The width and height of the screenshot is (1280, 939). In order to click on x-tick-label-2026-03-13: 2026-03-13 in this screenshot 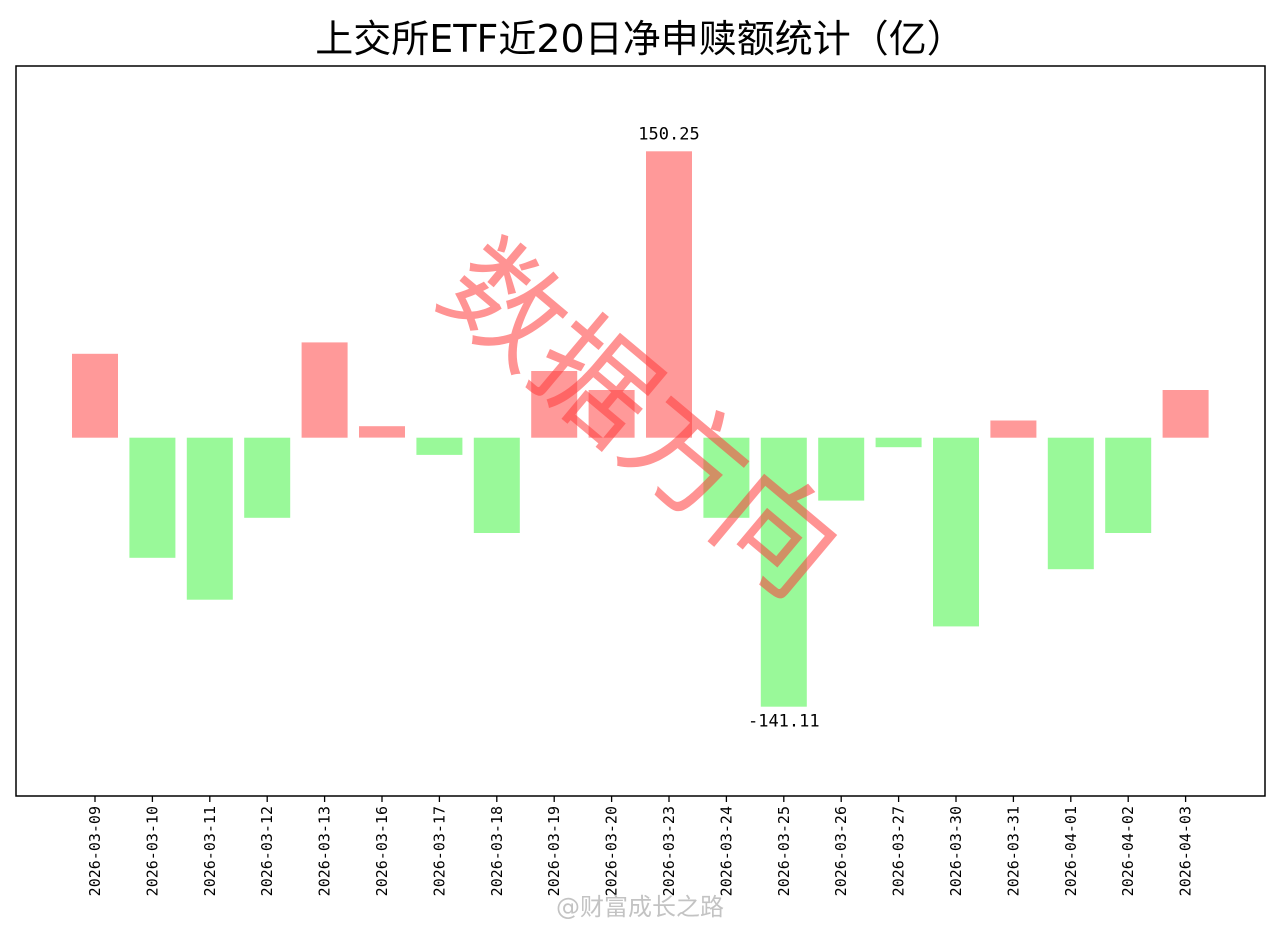, I will do `click(325, 851)`.